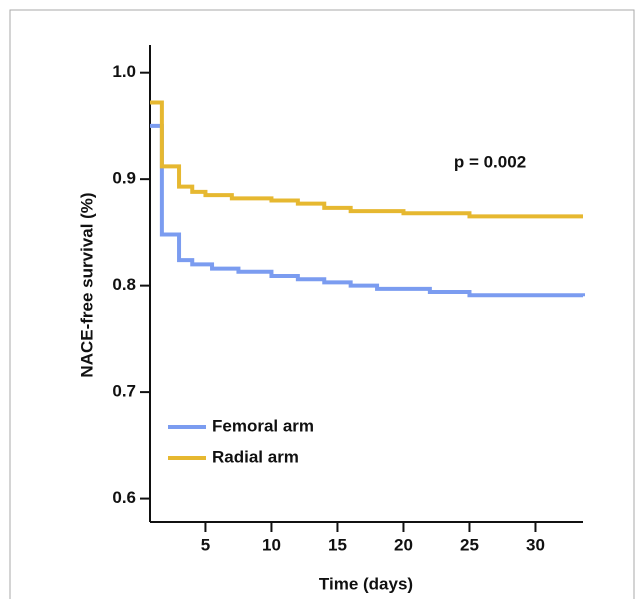 This screenshot has height=599, width=644. Describe the element at coordinates (366, 583) in the screenshot. I see `x-axis-label: Time (days)` at that location.